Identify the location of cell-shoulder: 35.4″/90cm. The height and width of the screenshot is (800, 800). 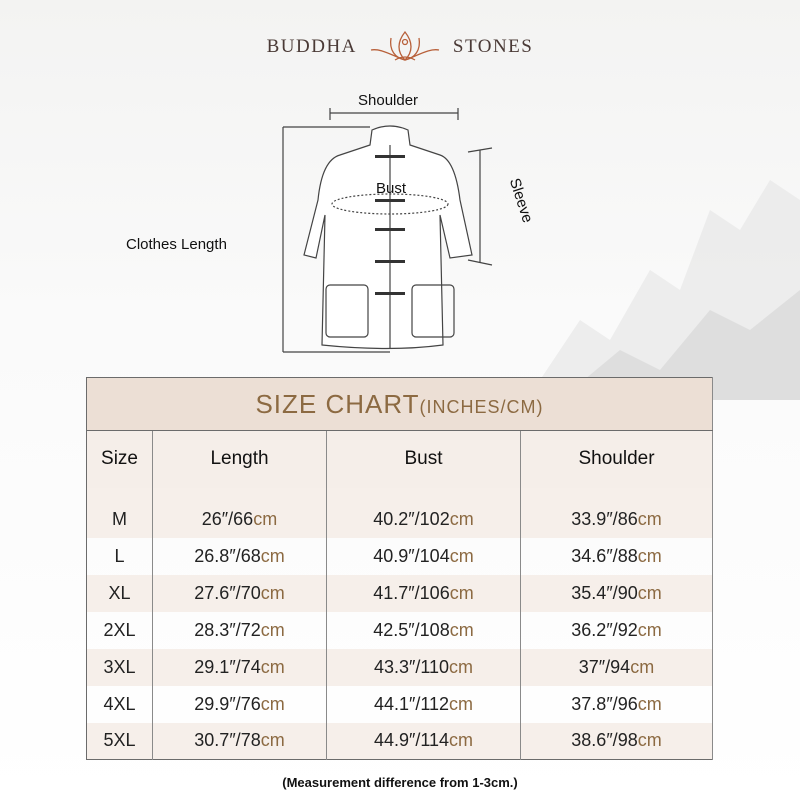
(616, 593).